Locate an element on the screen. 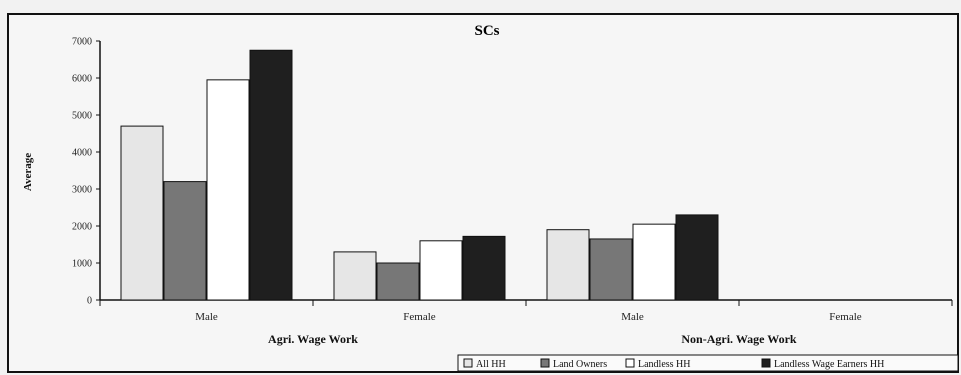 Image resolution: width=961 pixels, height=375 pixels. group-label: Agri. Wage Work is located at coordinates (313, 339).